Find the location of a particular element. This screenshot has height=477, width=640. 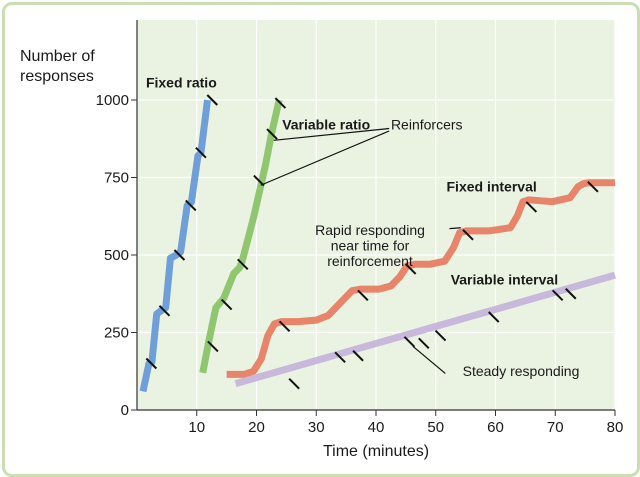

y-tick-label: 500 is located at coordinates (116, 255).